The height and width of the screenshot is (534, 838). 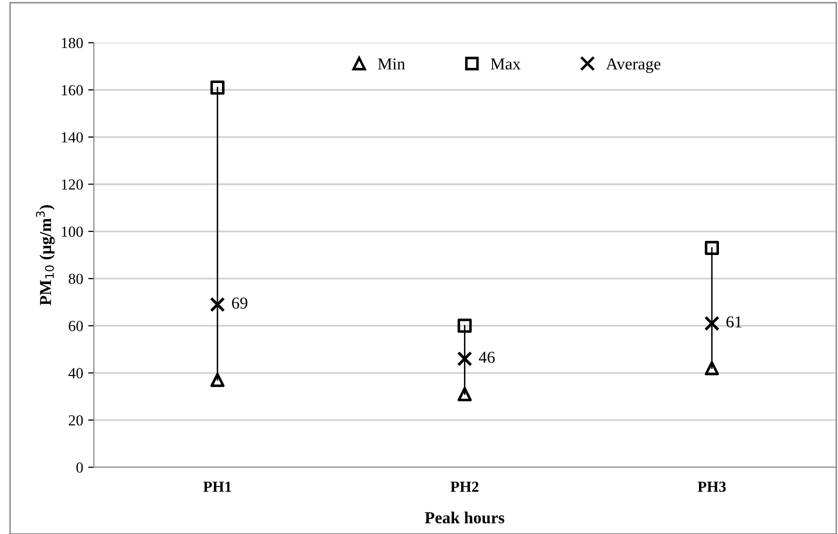 I want to click on y-tick-label: 40, so click(x=75, y=373).